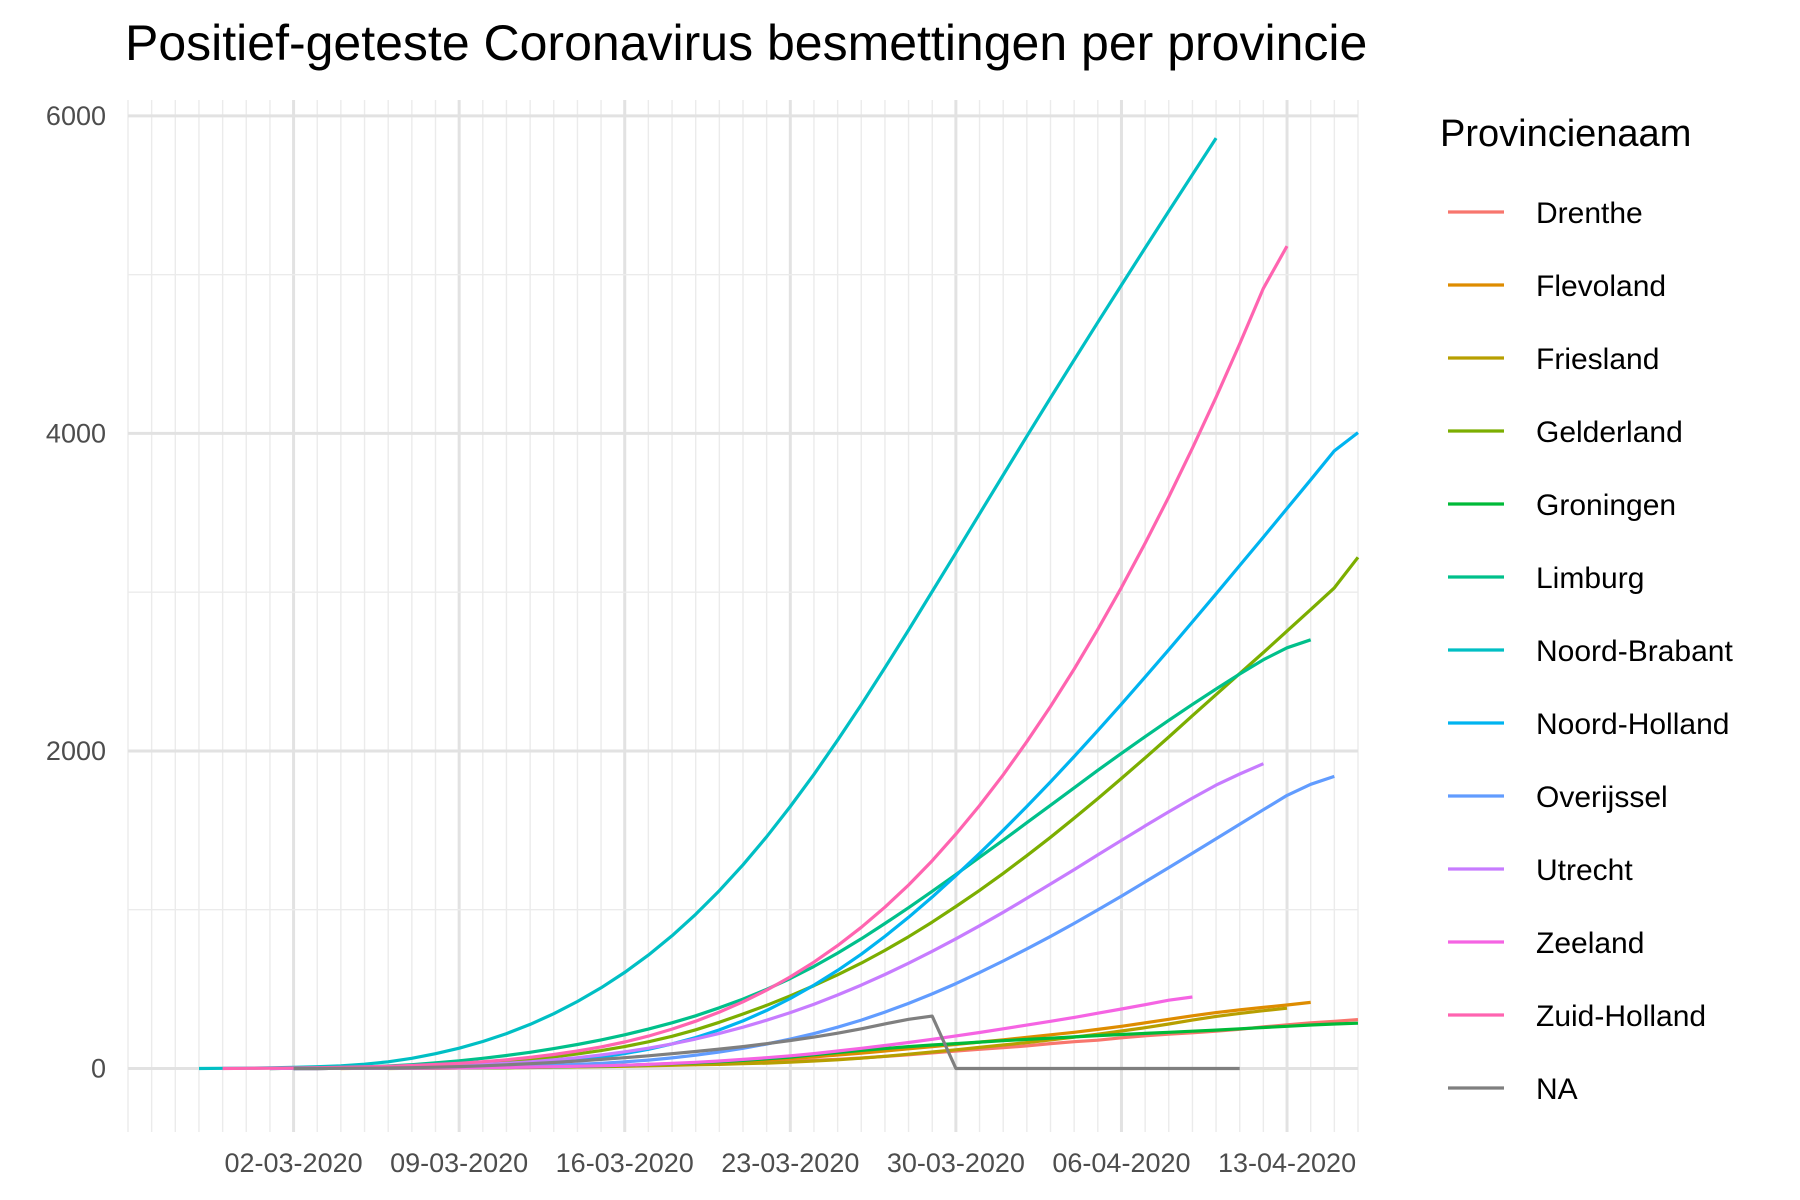 This screenshot has width=1800, height=1200. Describe the element at coordinates (76, 433) in the screenshot. I see `y-tick-label: 4000` at that location.